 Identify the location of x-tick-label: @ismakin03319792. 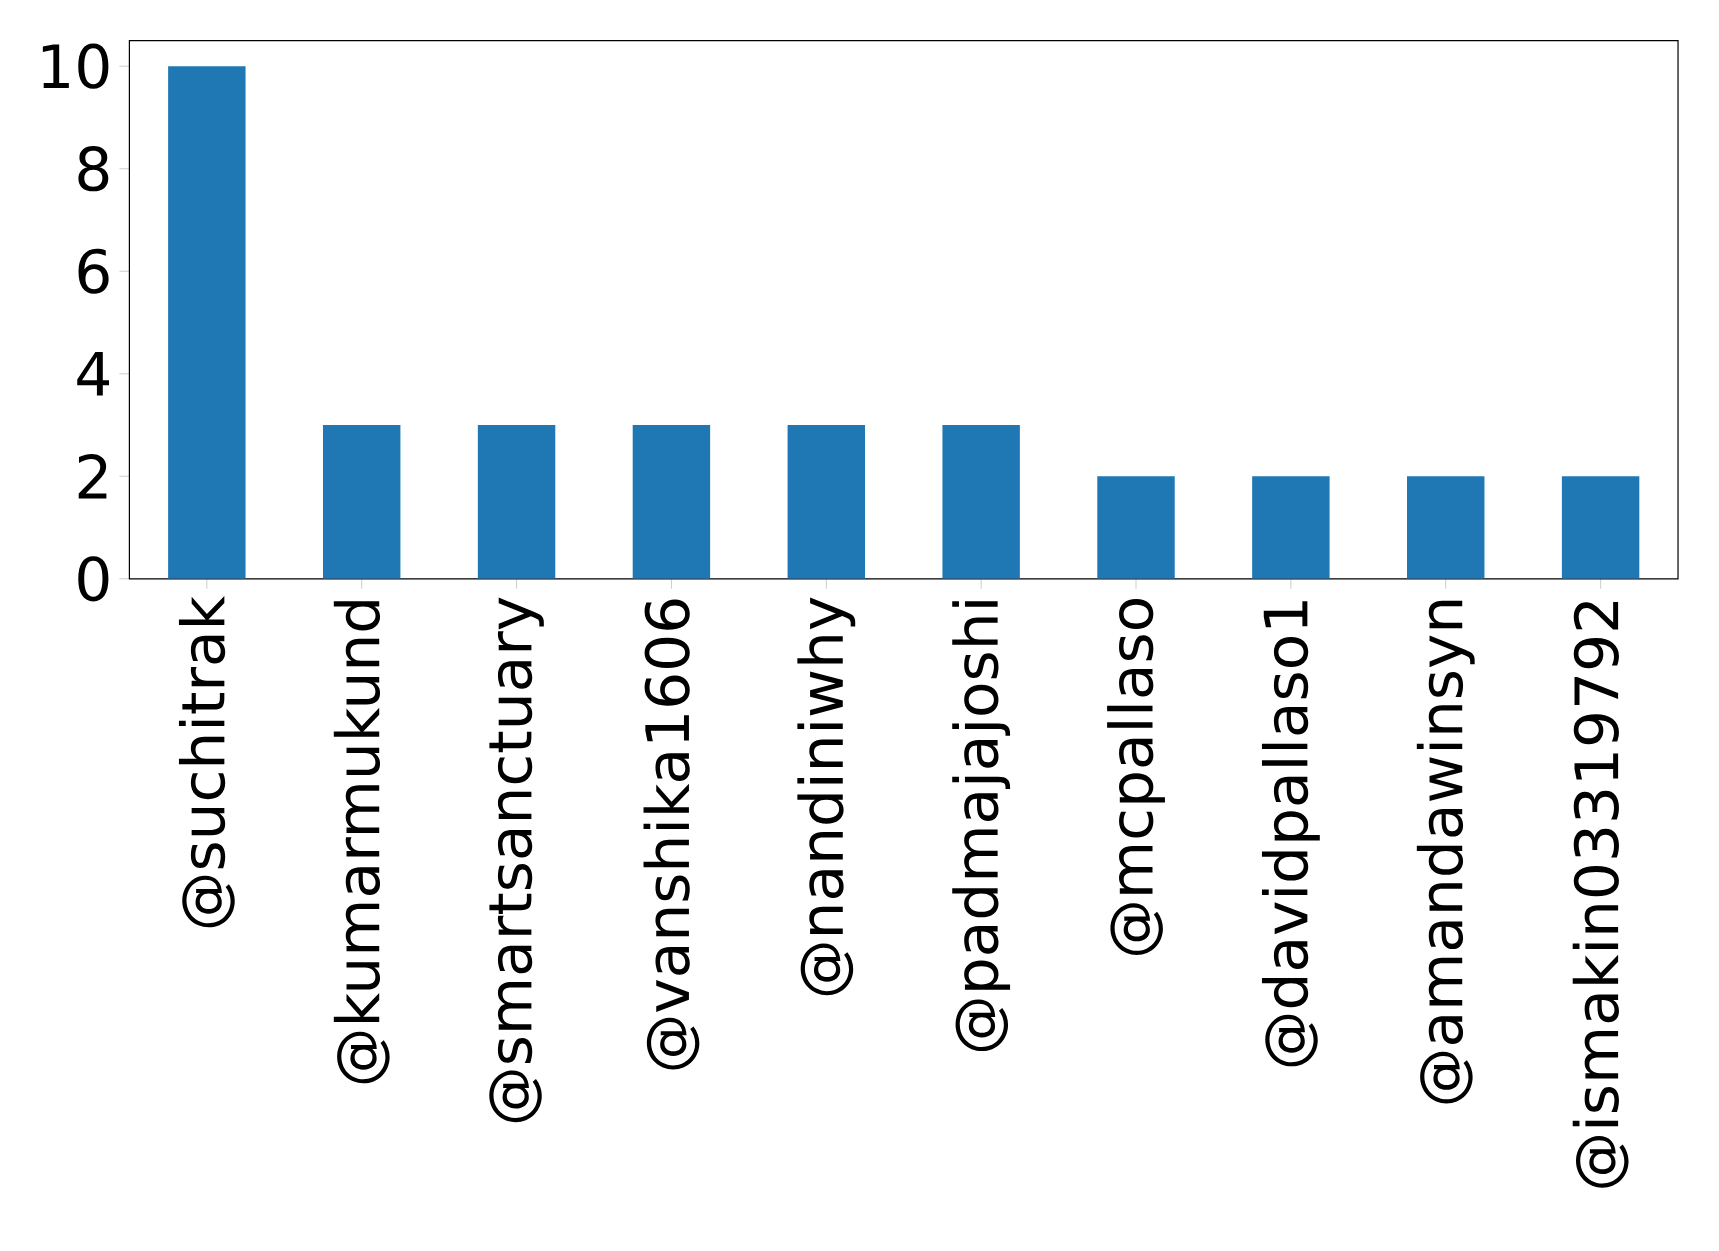
(1600, 894).